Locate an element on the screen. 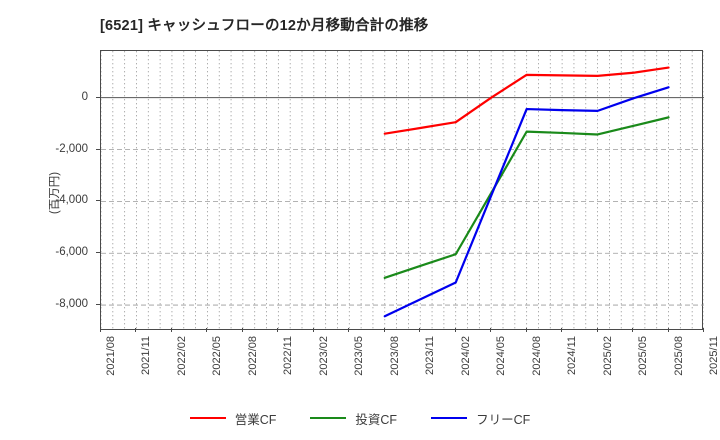 Image resolution: width=720 pixels, height=440 pixels. x-axis-tick: 2022/08 is located at coordinates (252, 356).